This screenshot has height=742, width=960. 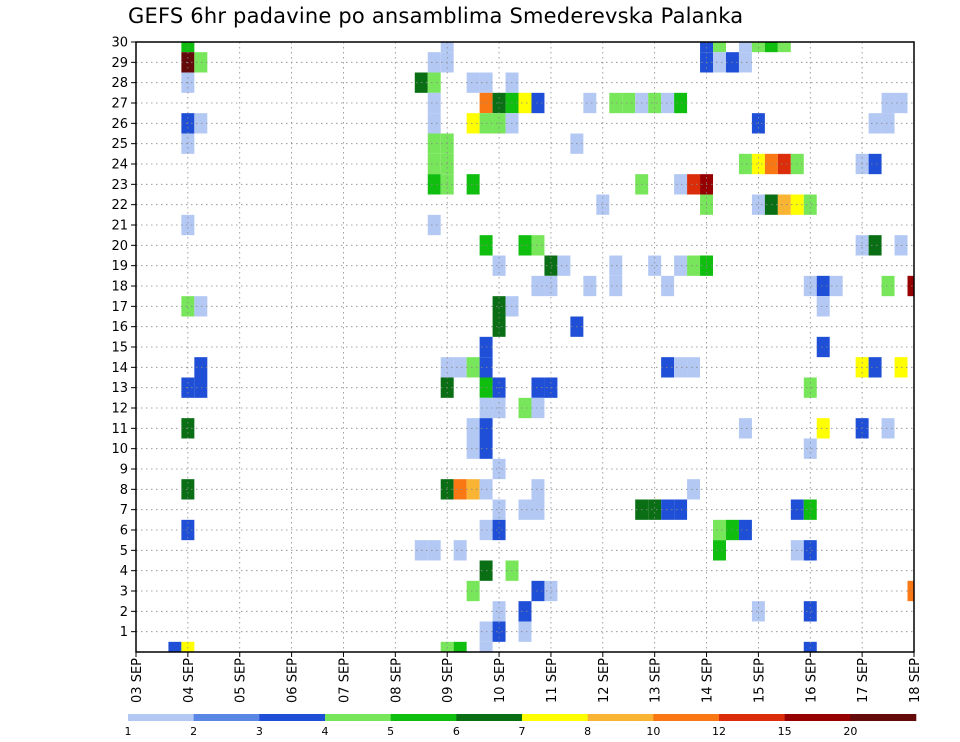 What do you see at coordinates (119, 409) in the screenshot?
I see `y-tick-label: 12` at bounding box center [119, 409].